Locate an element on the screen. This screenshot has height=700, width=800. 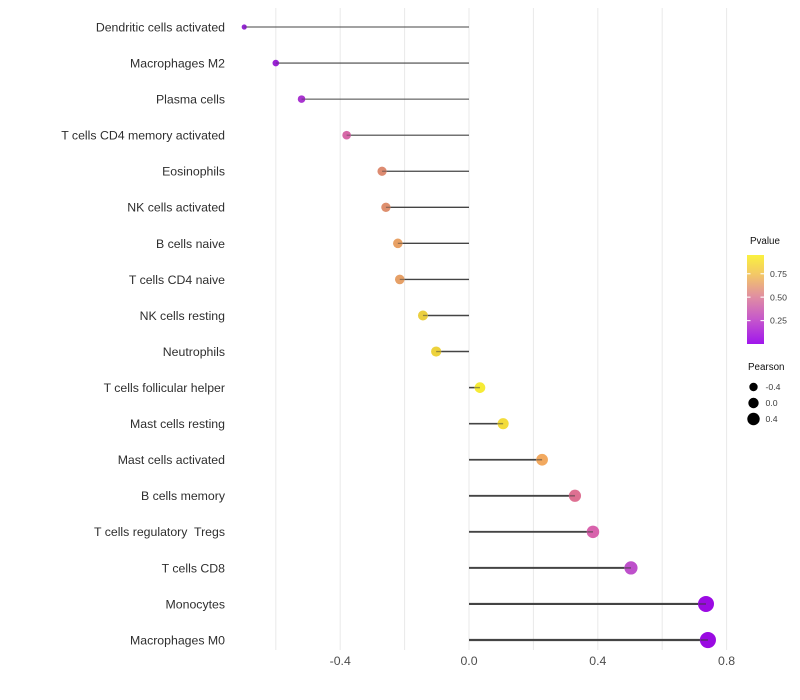
pvalue-legend: Pvalue 0.75 0.50 0.25 is located at coordinates (767, 290).